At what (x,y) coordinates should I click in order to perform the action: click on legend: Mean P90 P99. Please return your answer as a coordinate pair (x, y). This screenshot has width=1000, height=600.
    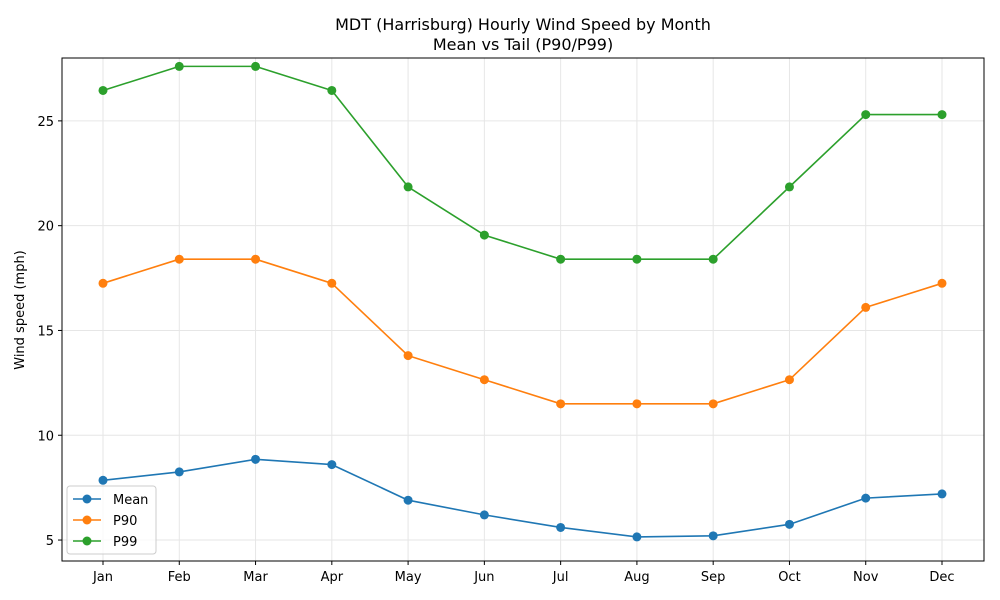
    Looking at the image, I should click on (111, 520).